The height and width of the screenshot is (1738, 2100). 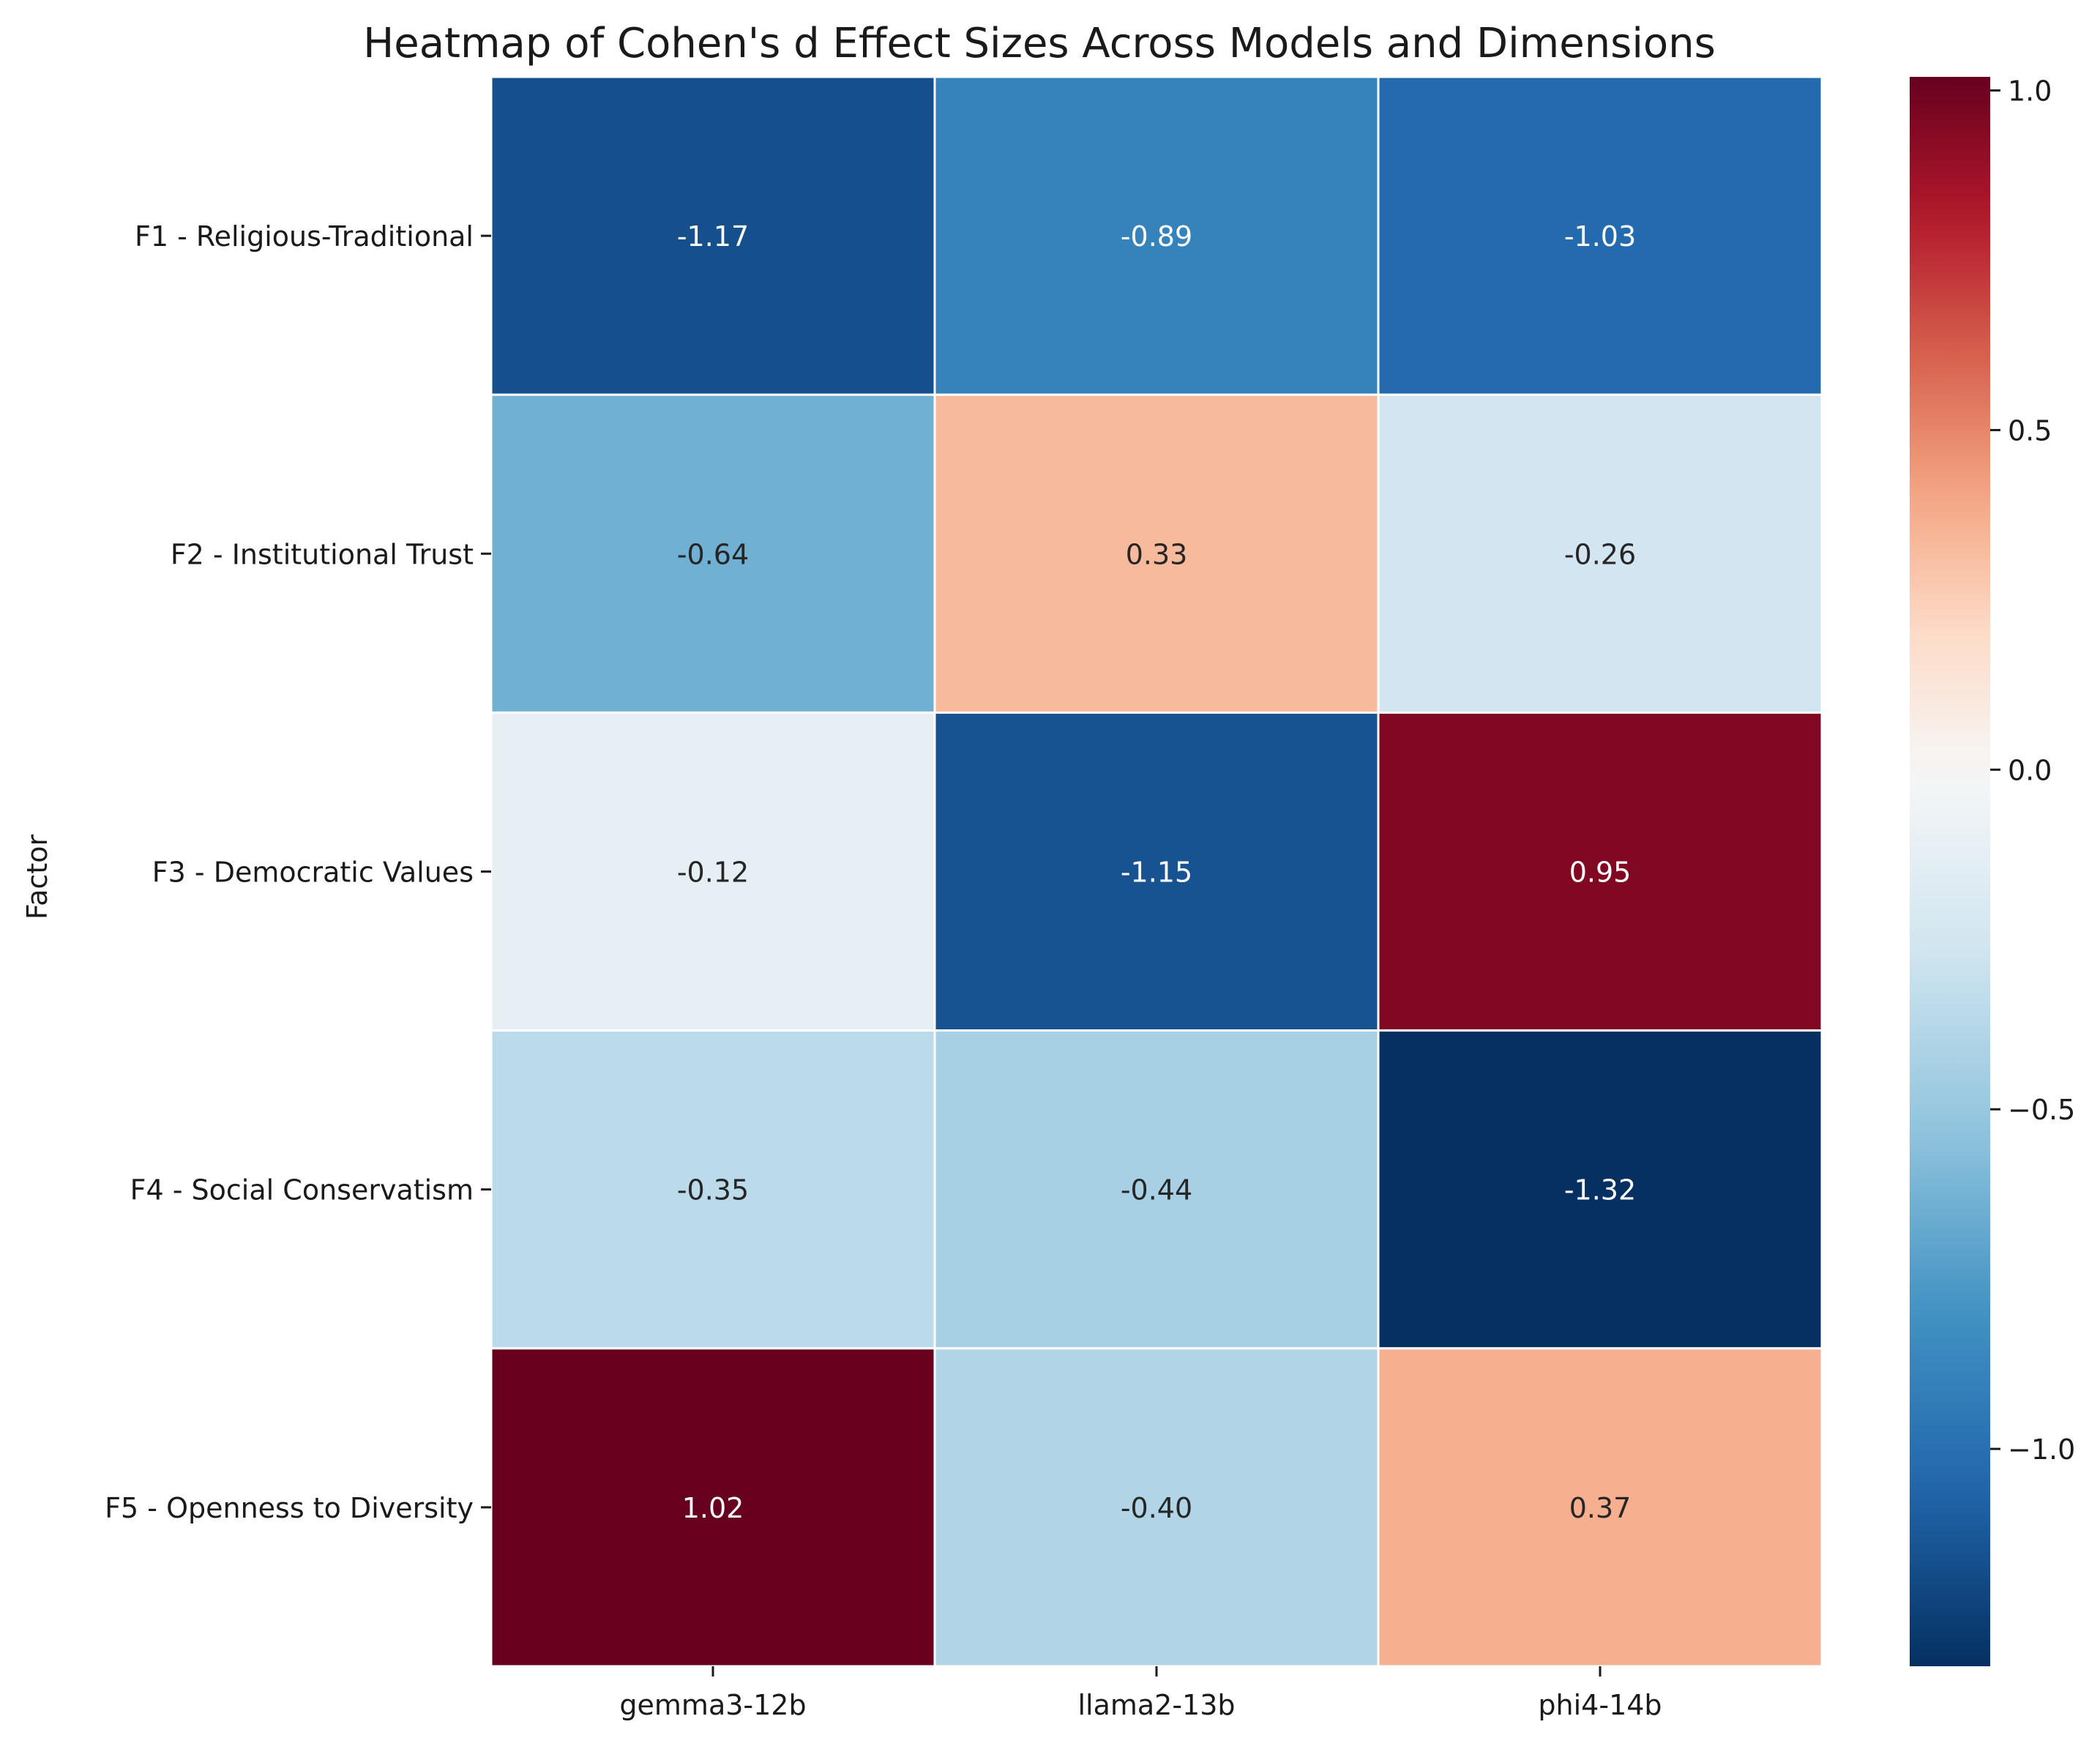 I want to click on x-tick-label: gemma3-12b, so click(x=712, y=1705).